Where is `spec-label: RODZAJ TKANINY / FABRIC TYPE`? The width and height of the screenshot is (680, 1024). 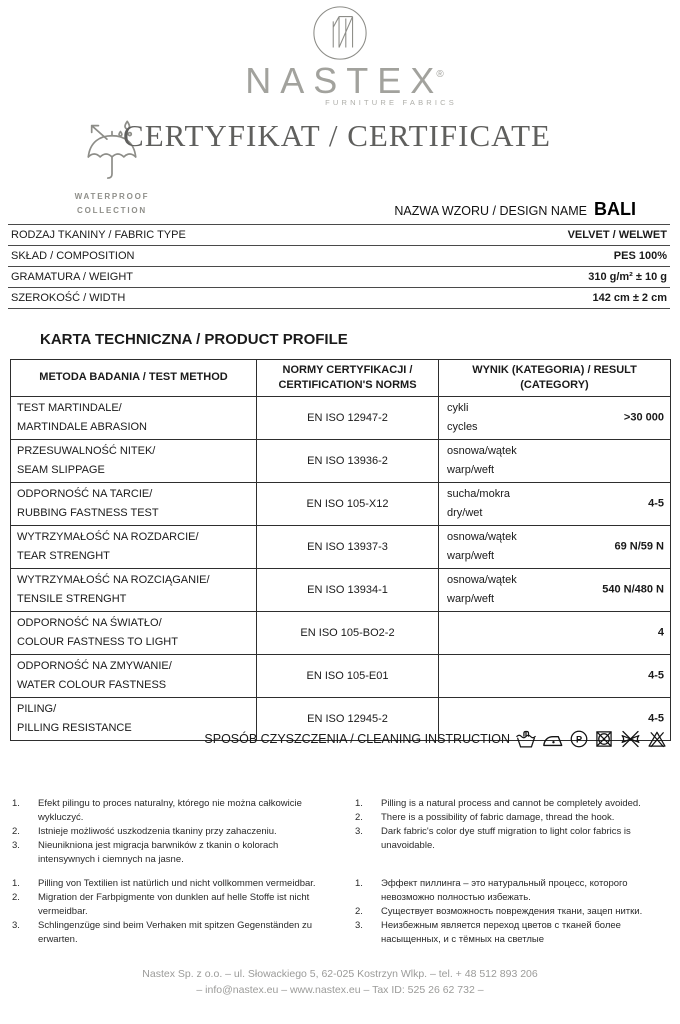
spec-label: RODZAJ TKANINY / FABRIC TYPE is located at coordinates (98, 235).